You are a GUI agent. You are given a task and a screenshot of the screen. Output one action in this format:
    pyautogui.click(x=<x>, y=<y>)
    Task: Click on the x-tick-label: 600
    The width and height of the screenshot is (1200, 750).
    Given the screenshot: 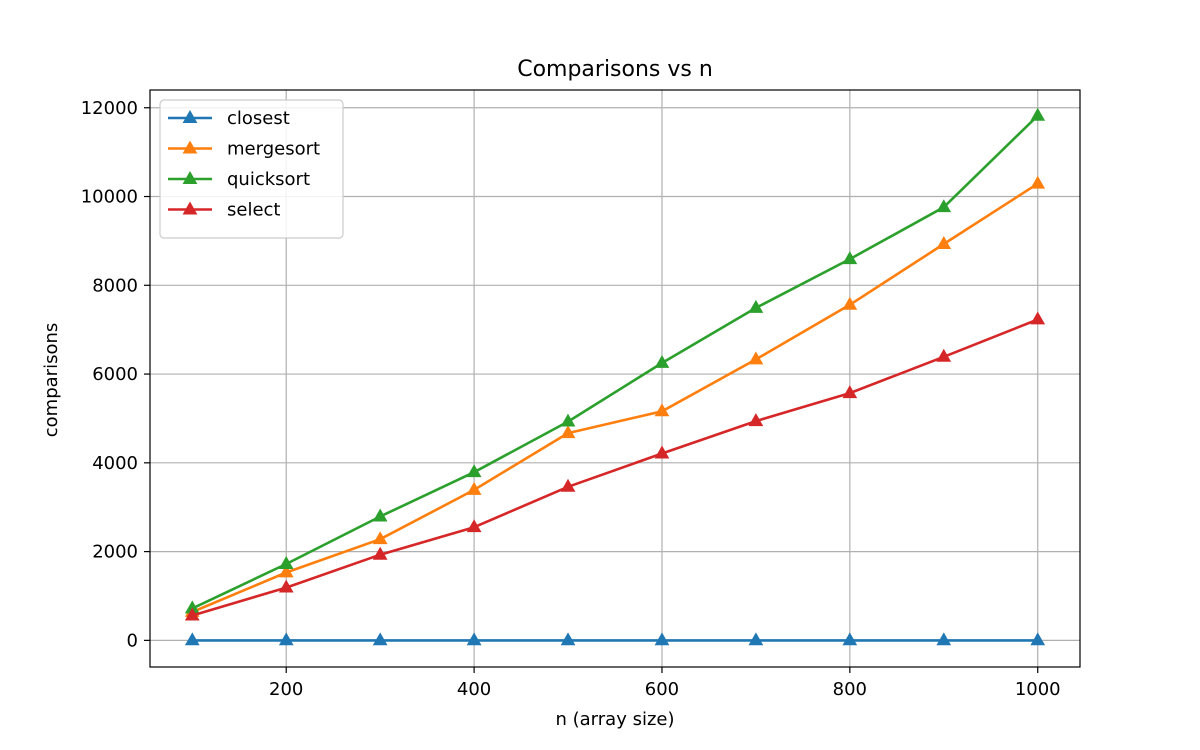 What is the action you would take?
    pyautogui.click(x=662, y=689)
    